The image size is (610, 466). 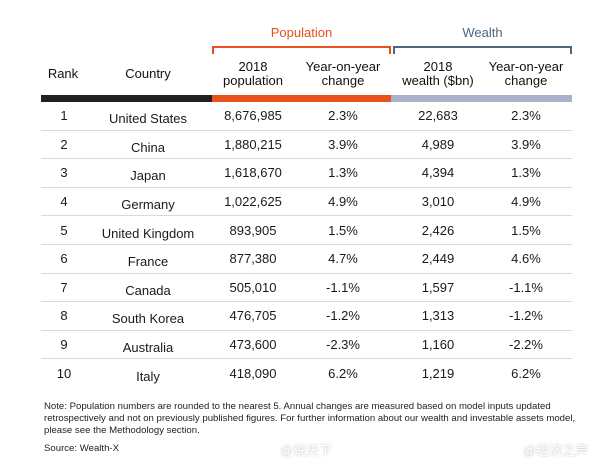 What do you see at coordinates (526, 73) in the screenshot?
I see `header-wealth-yoy: Year-on-year change` at bounding box center [526, 73].